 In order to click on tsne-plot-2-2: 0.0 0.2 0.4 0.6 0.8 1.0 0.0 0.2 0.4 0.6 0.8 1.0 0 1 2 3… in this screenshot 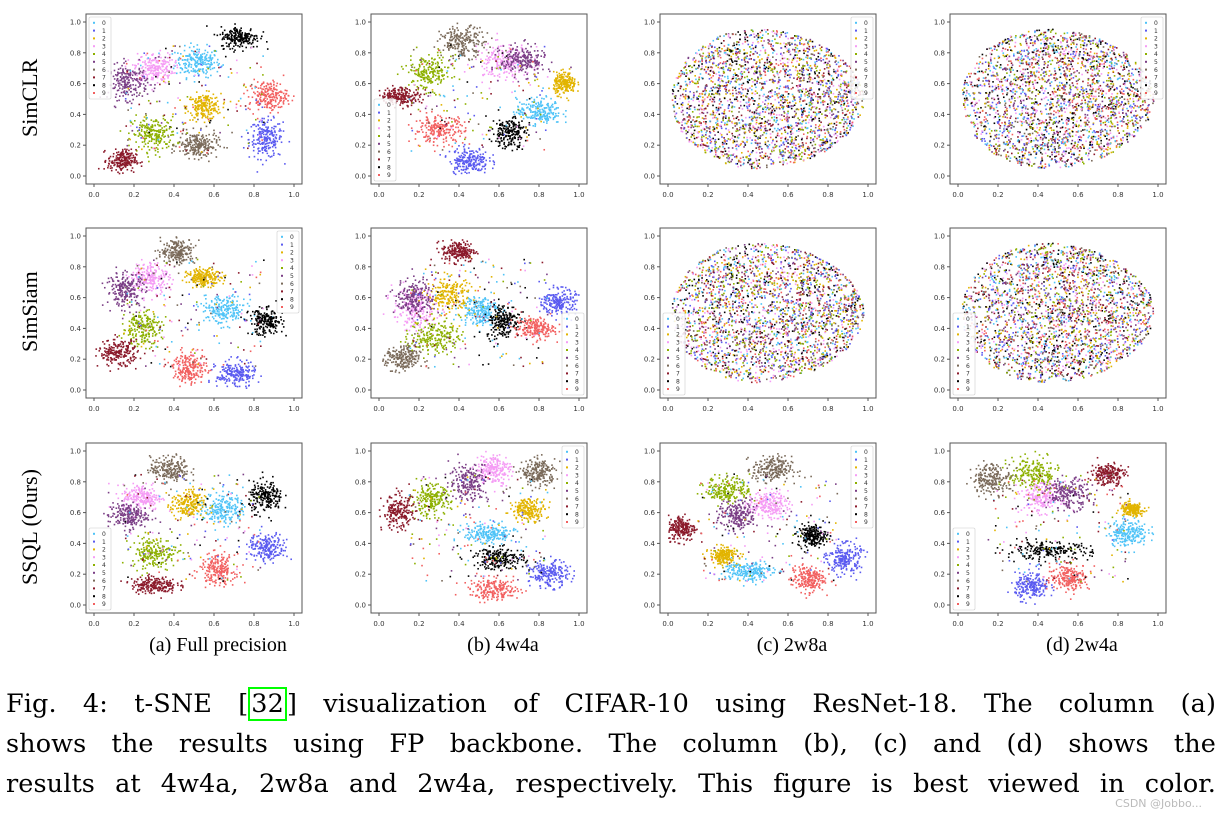, I will do `click(759, 535)`.